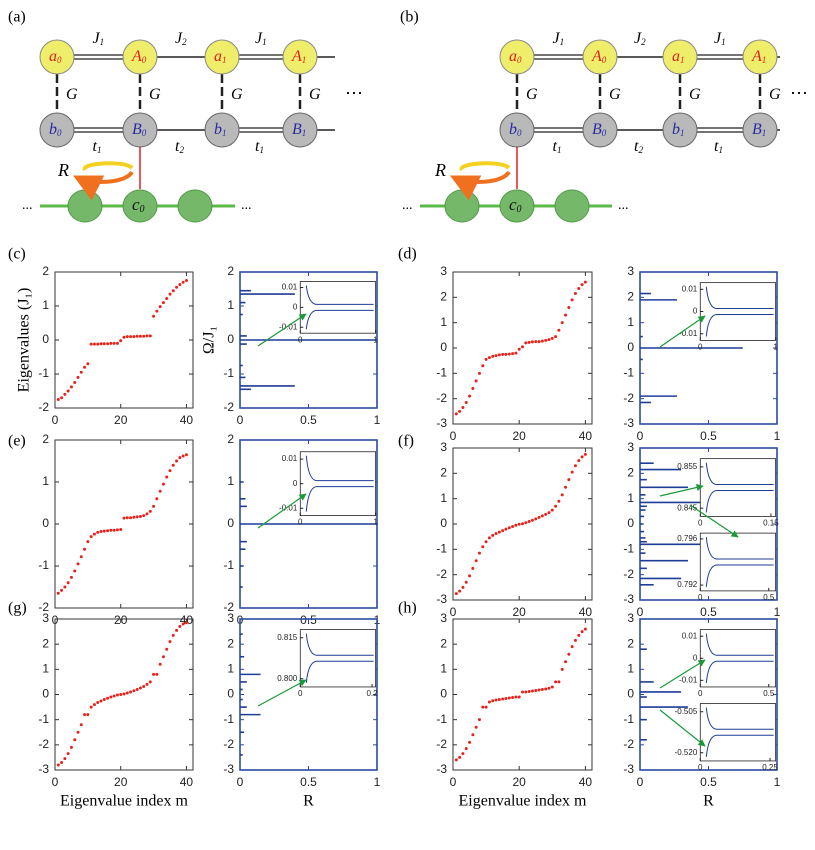 The width and height of the screenshot is (815, 850). What do you see at coordinates (287, 637) in the screenshot?
I see `inset-y-tick-label: 0.815` at bounding box center [287, 637].